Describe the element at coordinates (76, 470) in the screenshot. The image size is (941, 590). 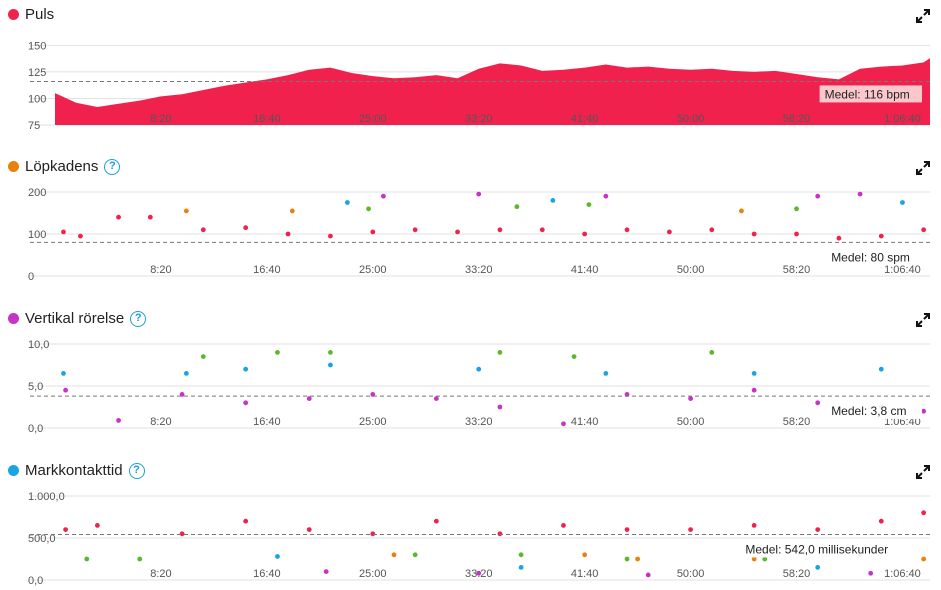
I see `panel-title: Markkontakttid ?` at that location.